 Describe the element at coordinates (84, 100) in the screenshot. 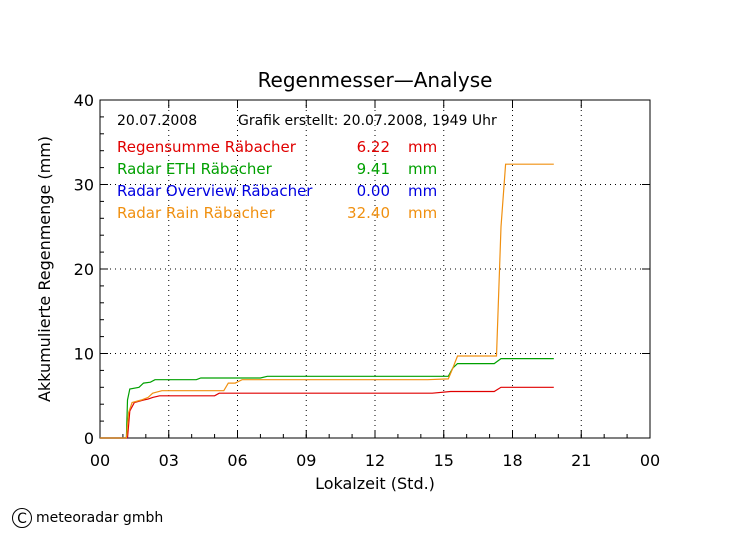

I see `y-tick-label: 40` at that location.